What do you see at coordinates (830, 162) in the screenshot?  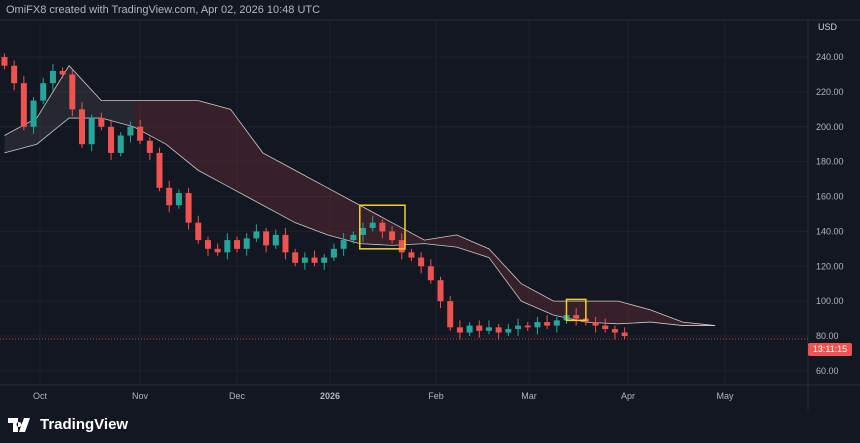 I see `y-tick-label: 180.00` at bounding box center [830, 162].